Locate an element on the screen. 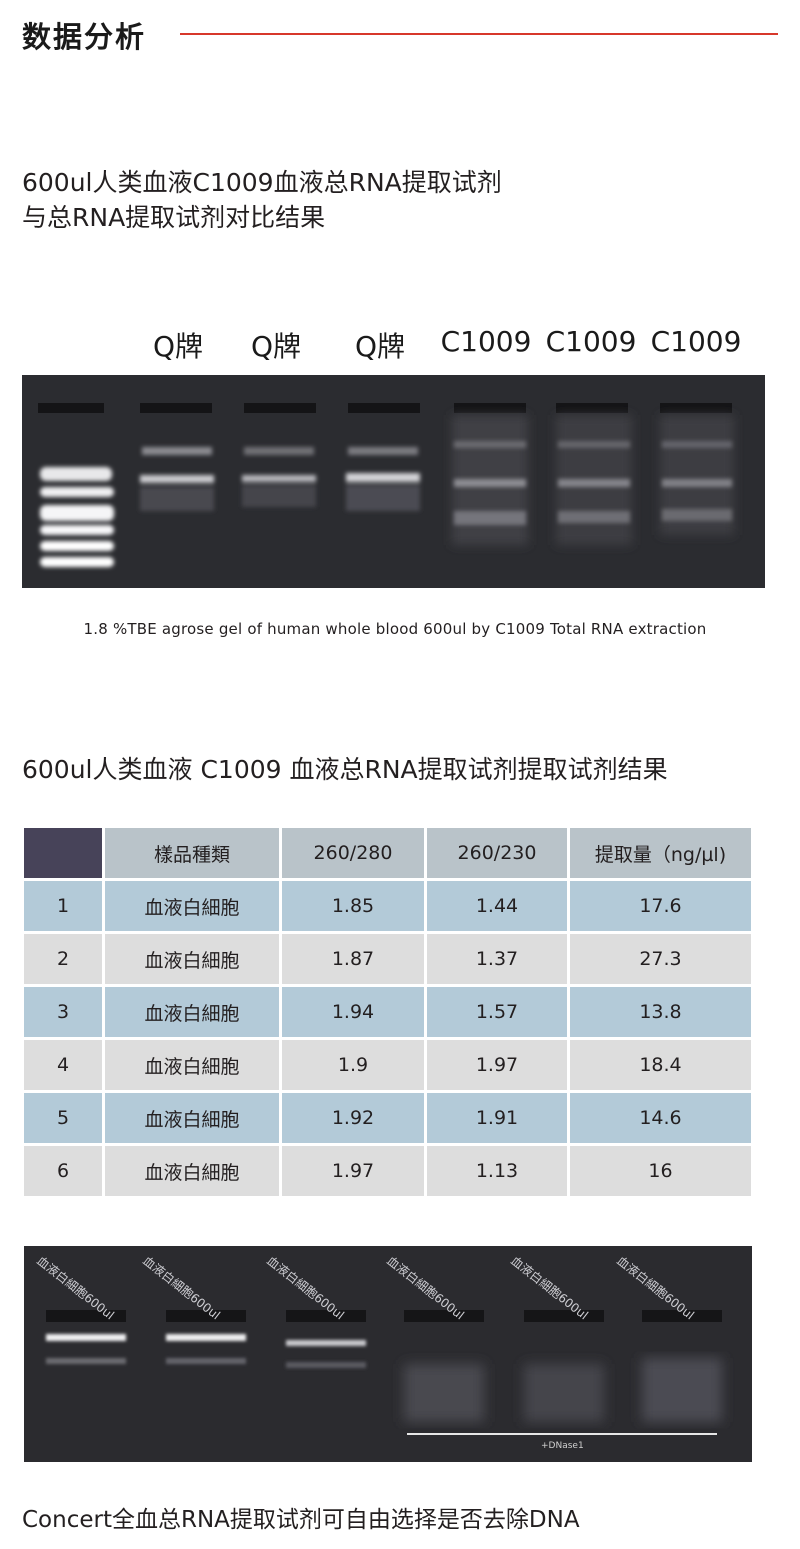 Image resolution: width=800 pixels, height=1549 pixels. bottom-caption: Concert全血总RNA提取试剂可自由选择是否去除DNA is located at coordinates (301, 1520).